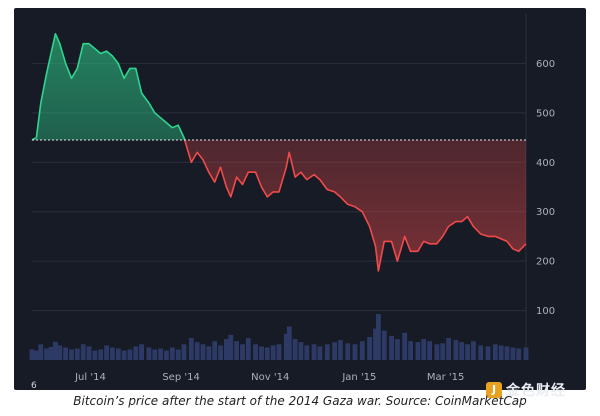 The image size is (600, 416). I want to click on y-tick-label-300: 300, so click(545, 212).